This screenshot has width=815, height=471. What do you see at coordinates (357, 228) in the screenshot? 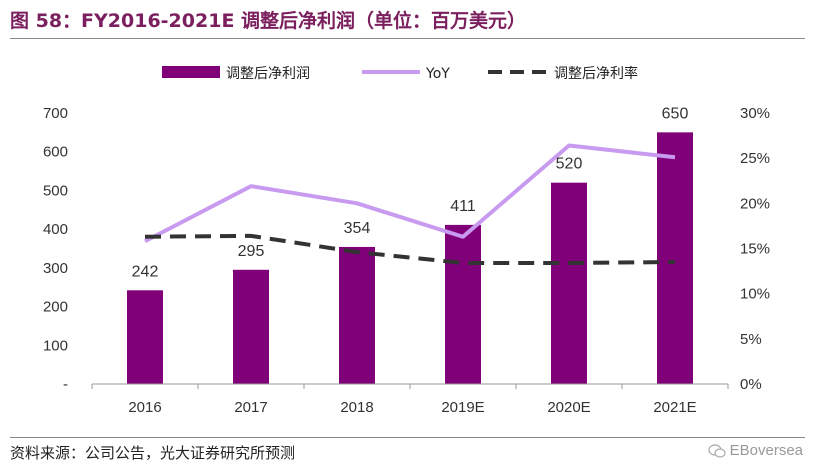
I see `bar-value-label: 354` at bounding box center [357, 228].